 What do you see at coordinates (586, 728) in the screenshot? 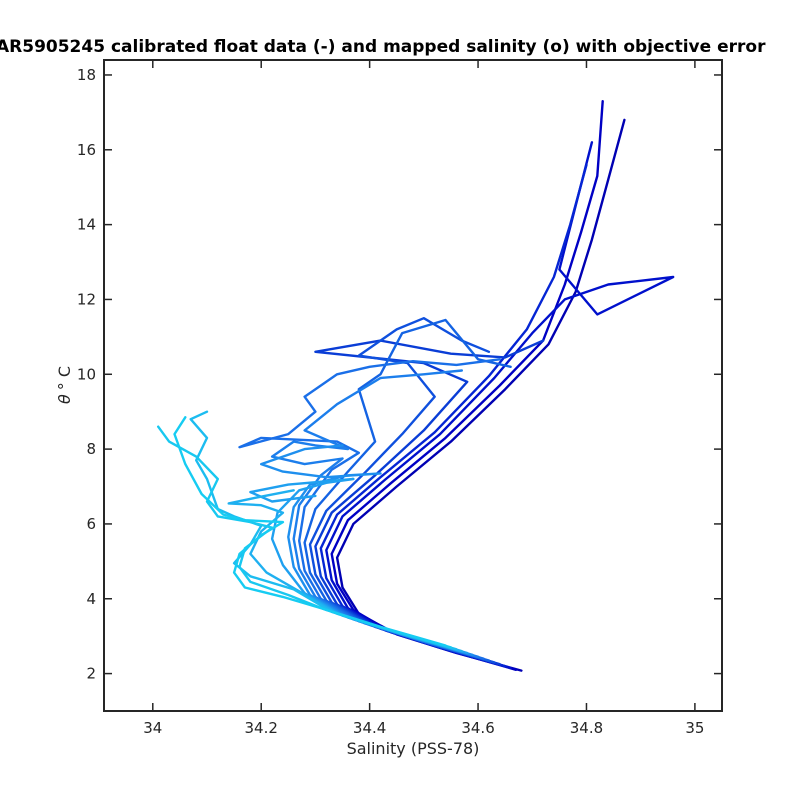
I see `x-tick-label: 34.8` at bounding box center [586, 728].